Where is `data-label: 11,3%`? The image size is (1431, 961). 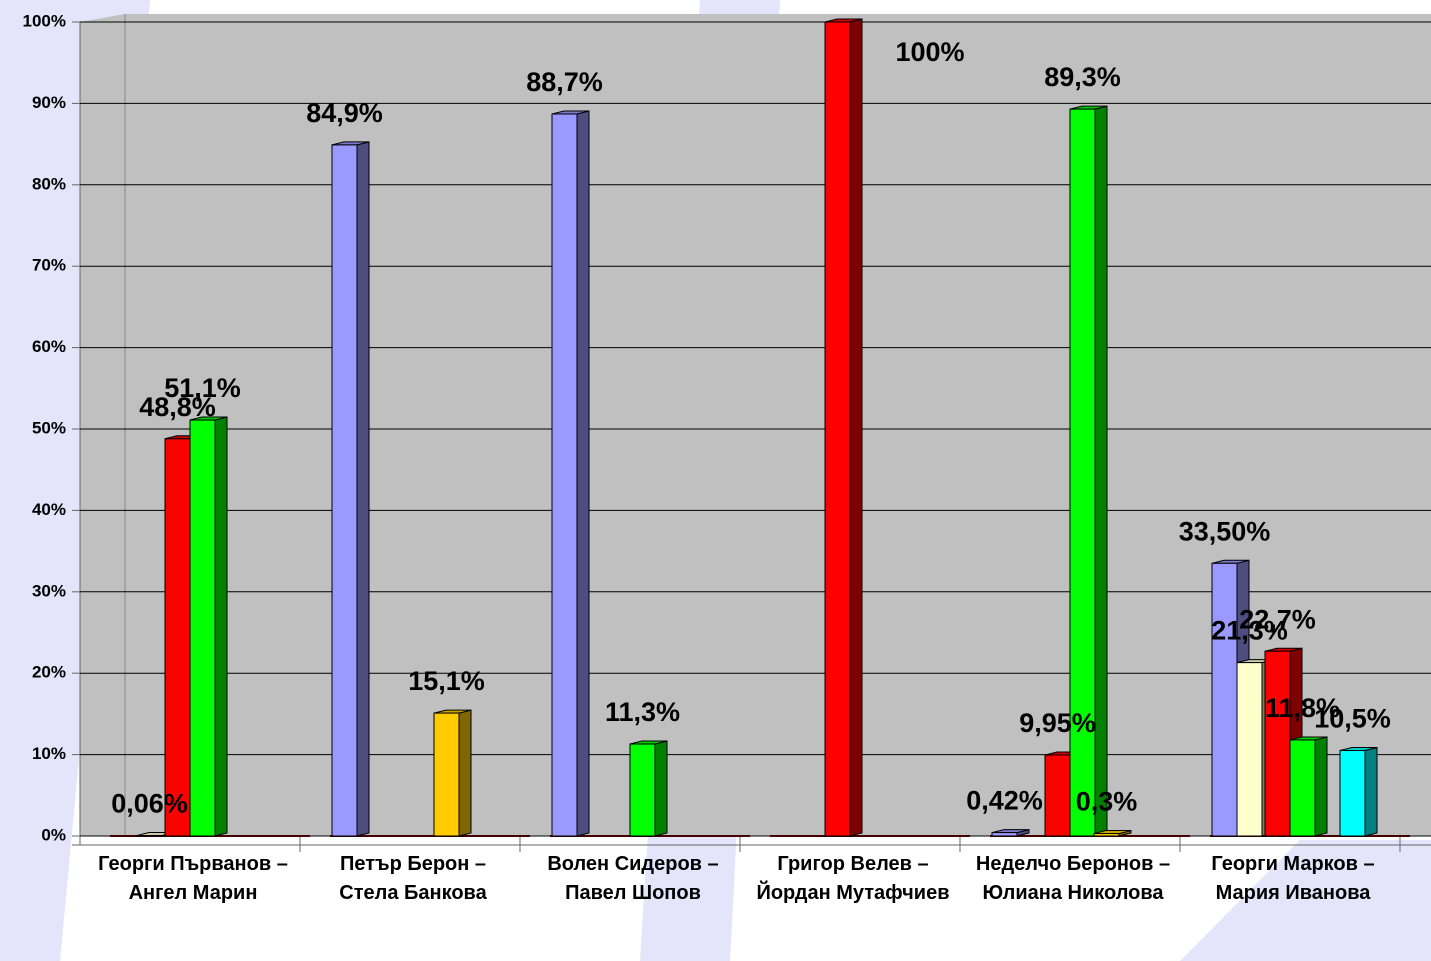 data-label: 11,3% is located at coordinates (642, 712).